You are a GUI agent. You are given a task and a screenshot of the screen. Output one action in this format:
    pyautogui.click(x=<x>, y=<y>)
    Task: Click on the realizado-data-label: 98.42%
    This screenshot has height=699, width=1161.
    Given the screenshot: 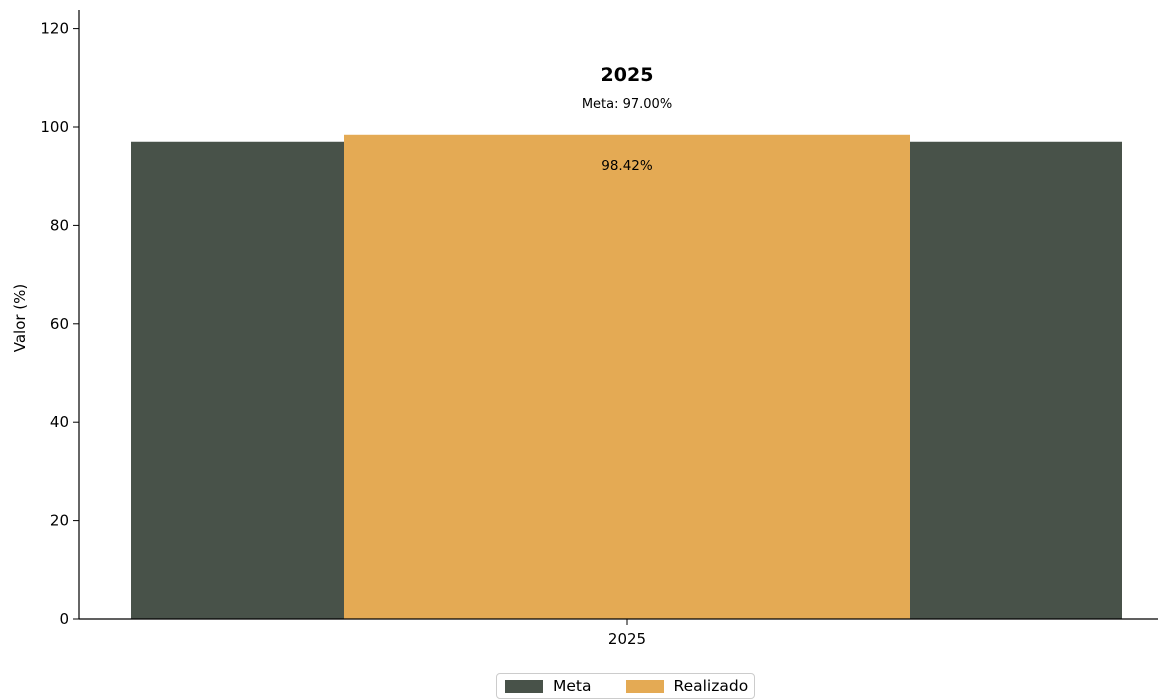 What is the action you would take?
    pyautogui.click(x=627, y=166)
    